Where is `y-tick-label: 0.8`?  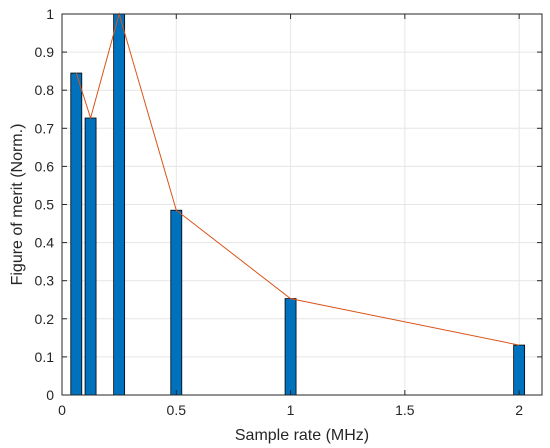 y-tick-label: 0.8 is located at coordinates (45, 90).